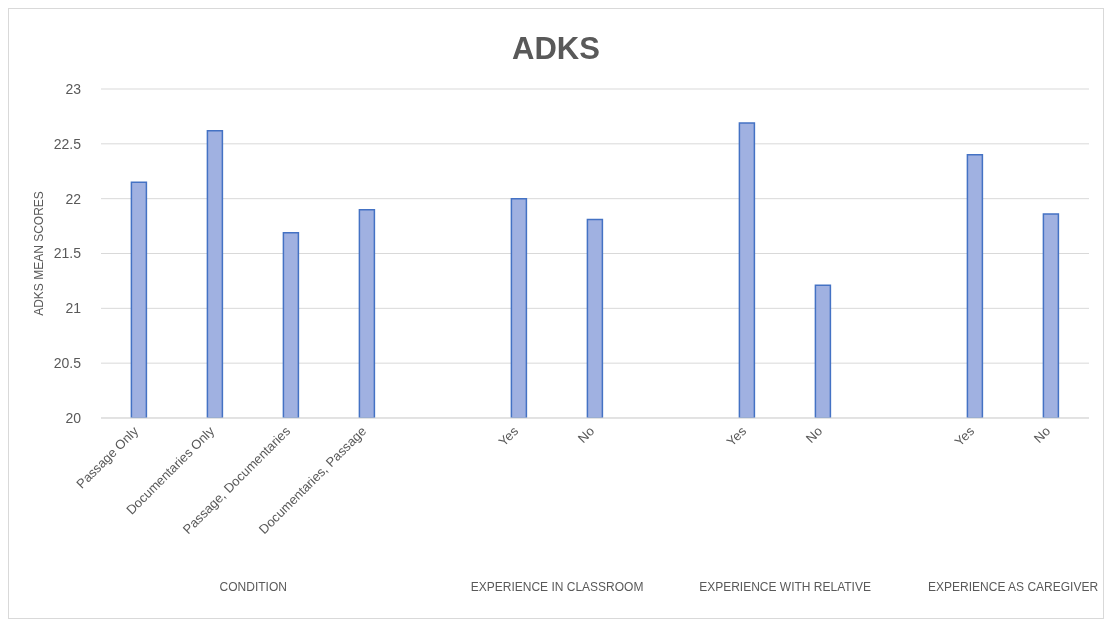  Describe the element at coordinates (1013, 587) in the screenshot. I see `text: EXPERIENCE AS CAREGIVER` at that location.